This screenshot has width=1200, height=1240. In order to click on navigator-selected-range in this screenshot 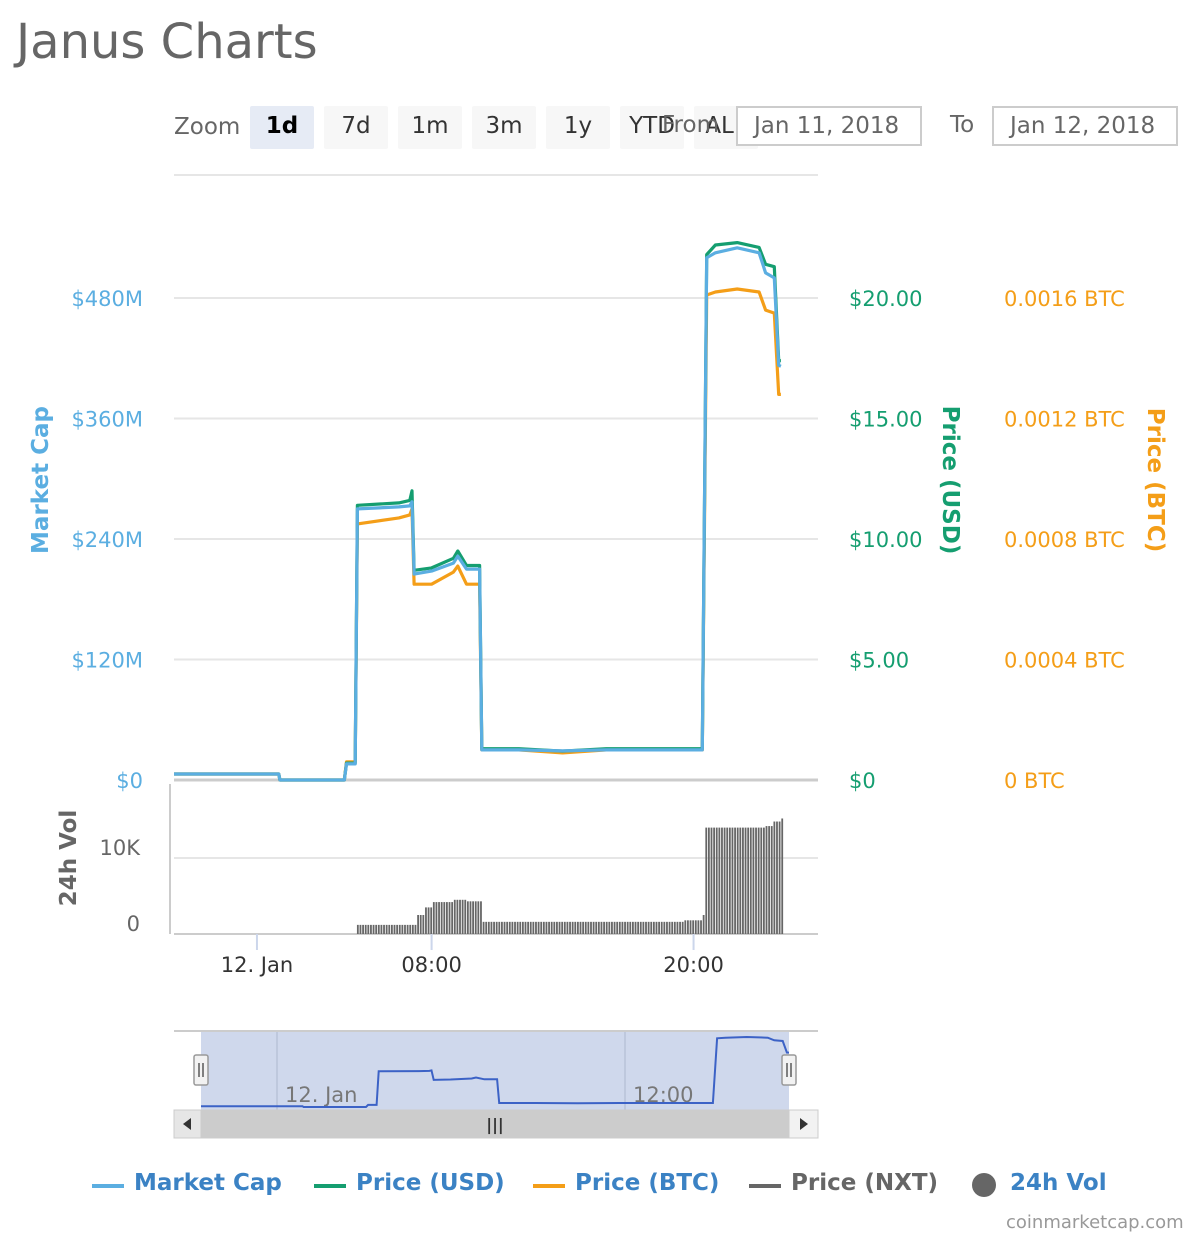, I will do `click(495, 1071)`.